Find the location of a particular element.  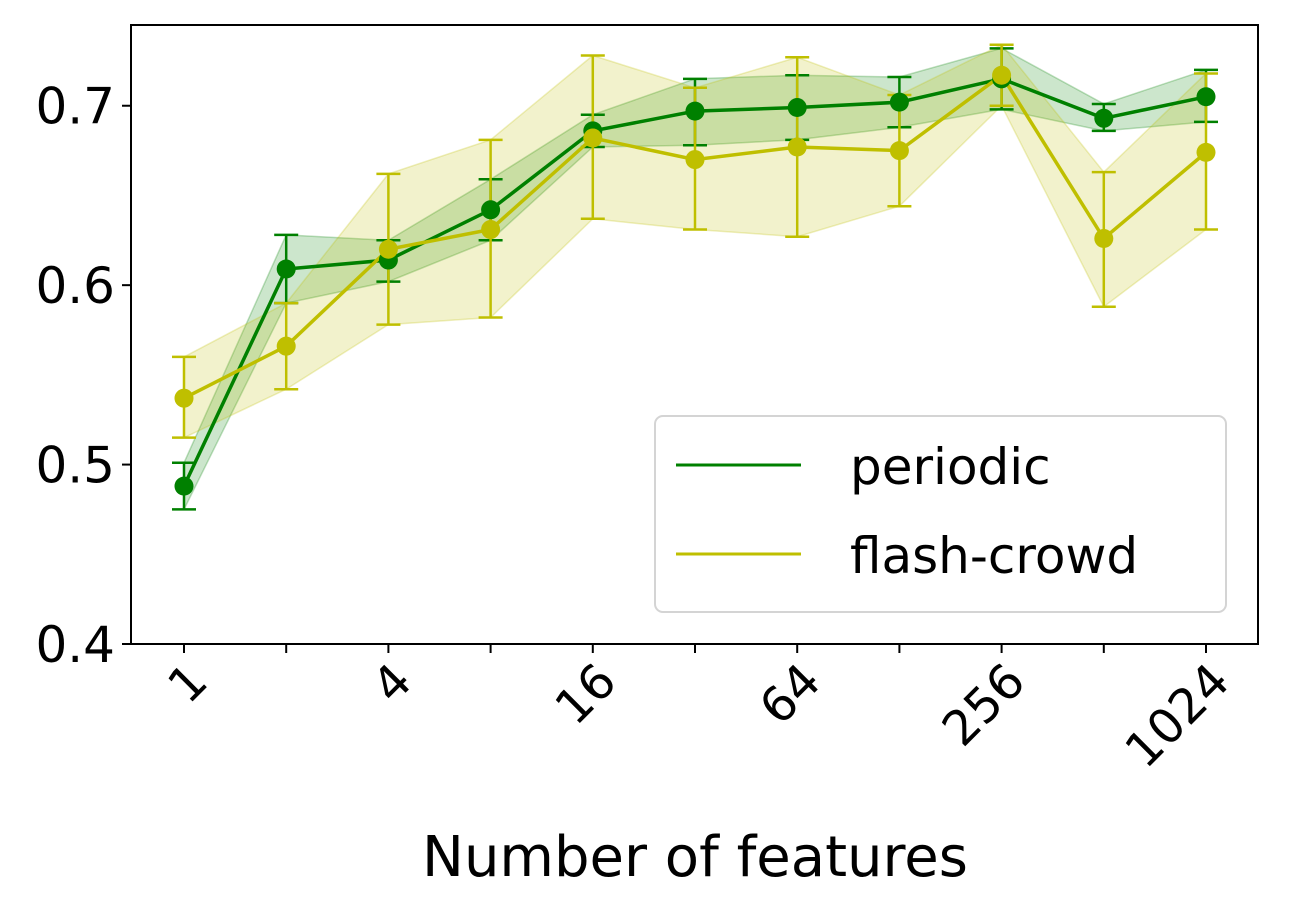

legend: periodic flash-crowd is located at coordinates (940, 514).